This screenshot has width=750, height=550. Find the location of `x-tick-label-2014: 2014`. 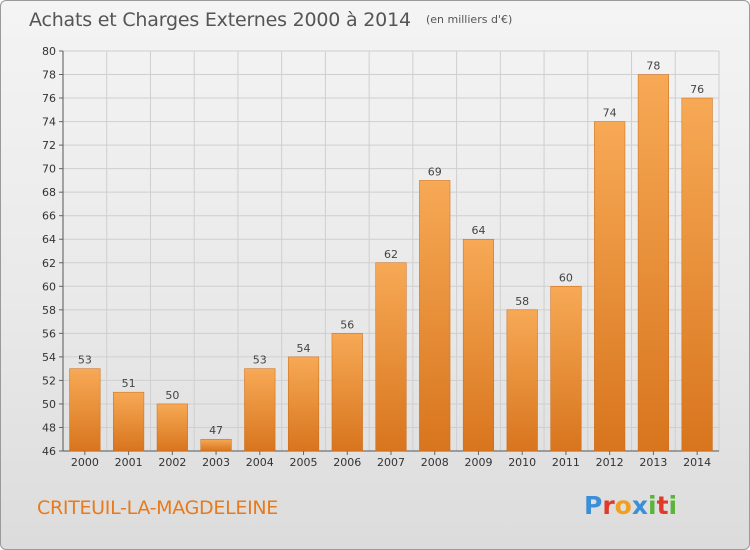

x-tick-label-2014: 2014 is located at coordinates (697, 462).